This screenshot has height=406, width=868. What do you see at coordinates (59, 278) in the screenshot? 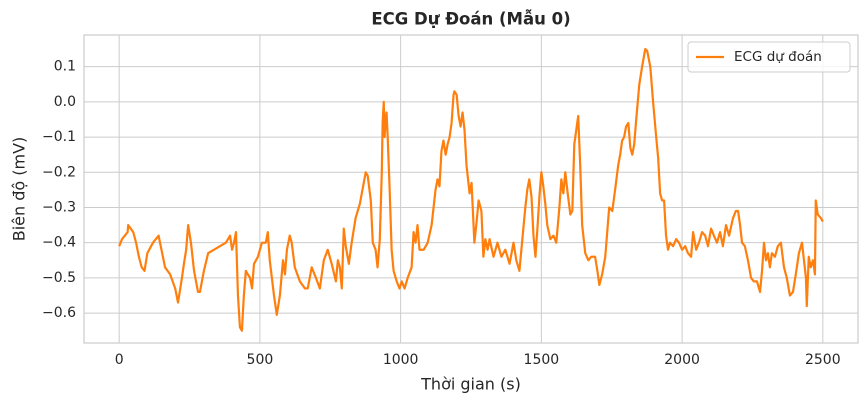
I see `y-tick-label: −0.5` at bounding box center [59, 278].